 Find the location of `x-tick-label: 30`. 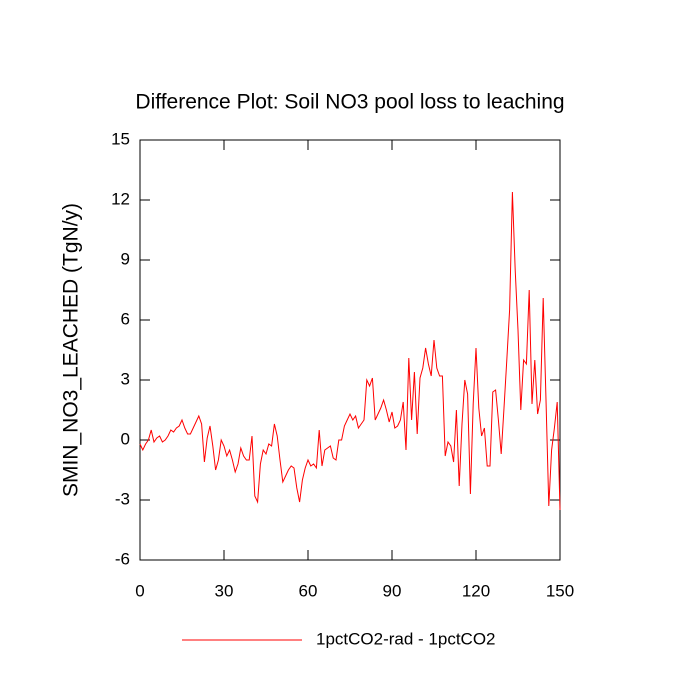

x-tick-label: 30 is located at coordinates (224, 590).